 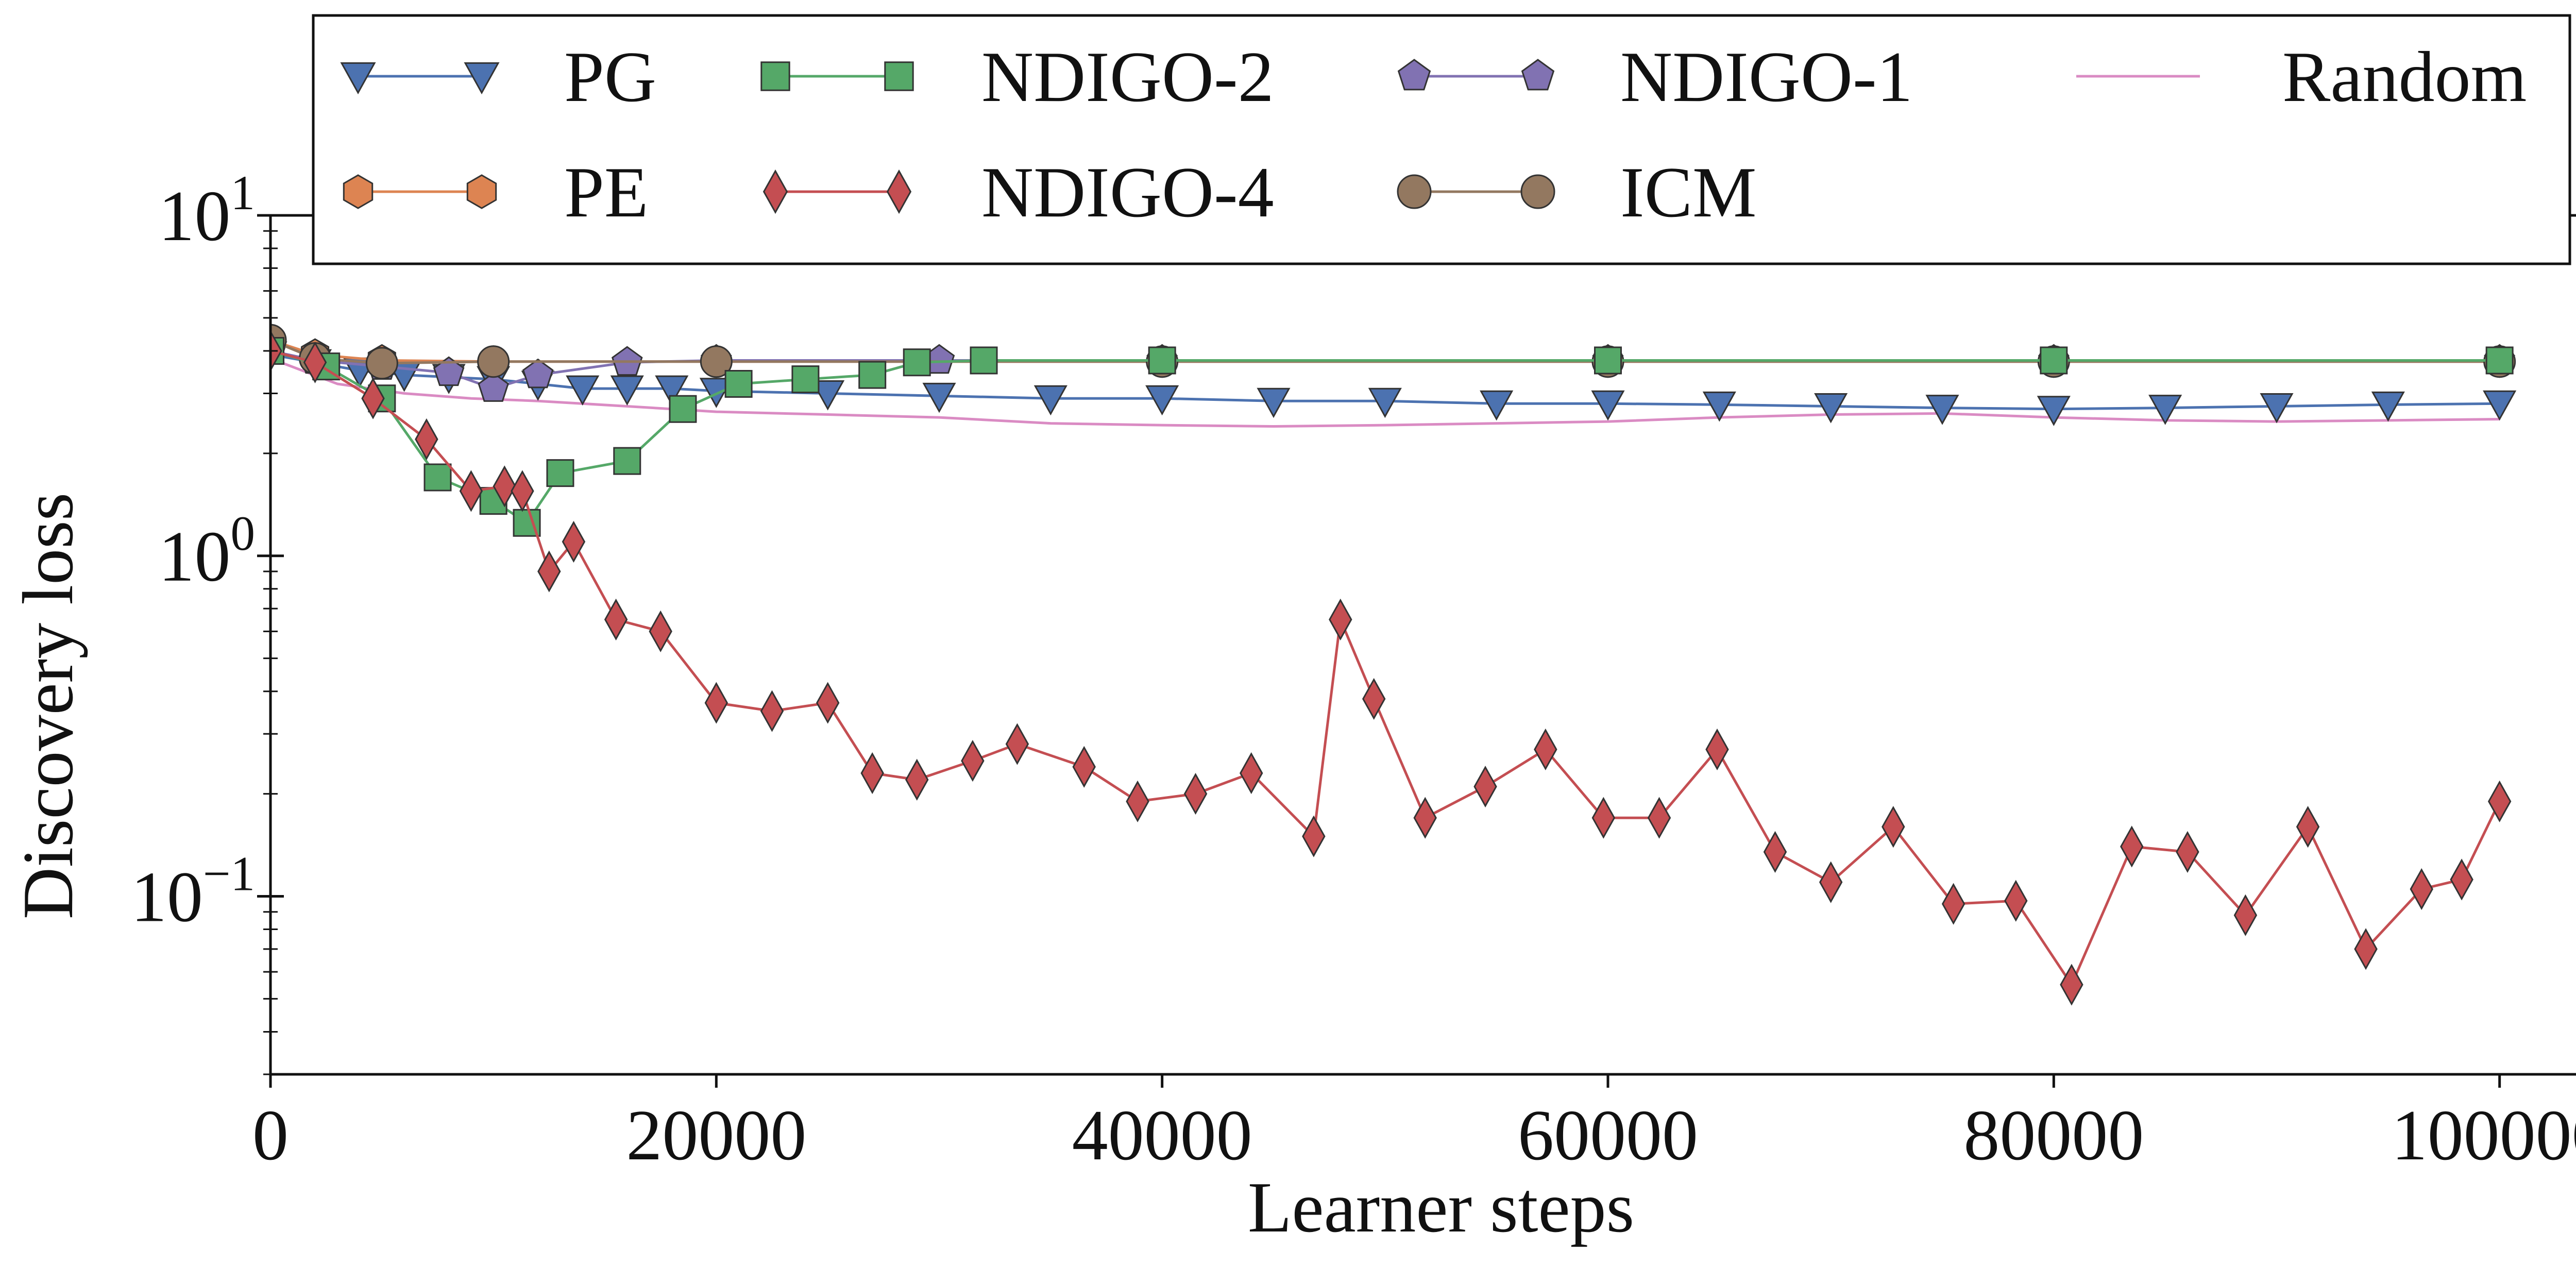 I want to click on series-line-pe, so click(x=1385, y=351).